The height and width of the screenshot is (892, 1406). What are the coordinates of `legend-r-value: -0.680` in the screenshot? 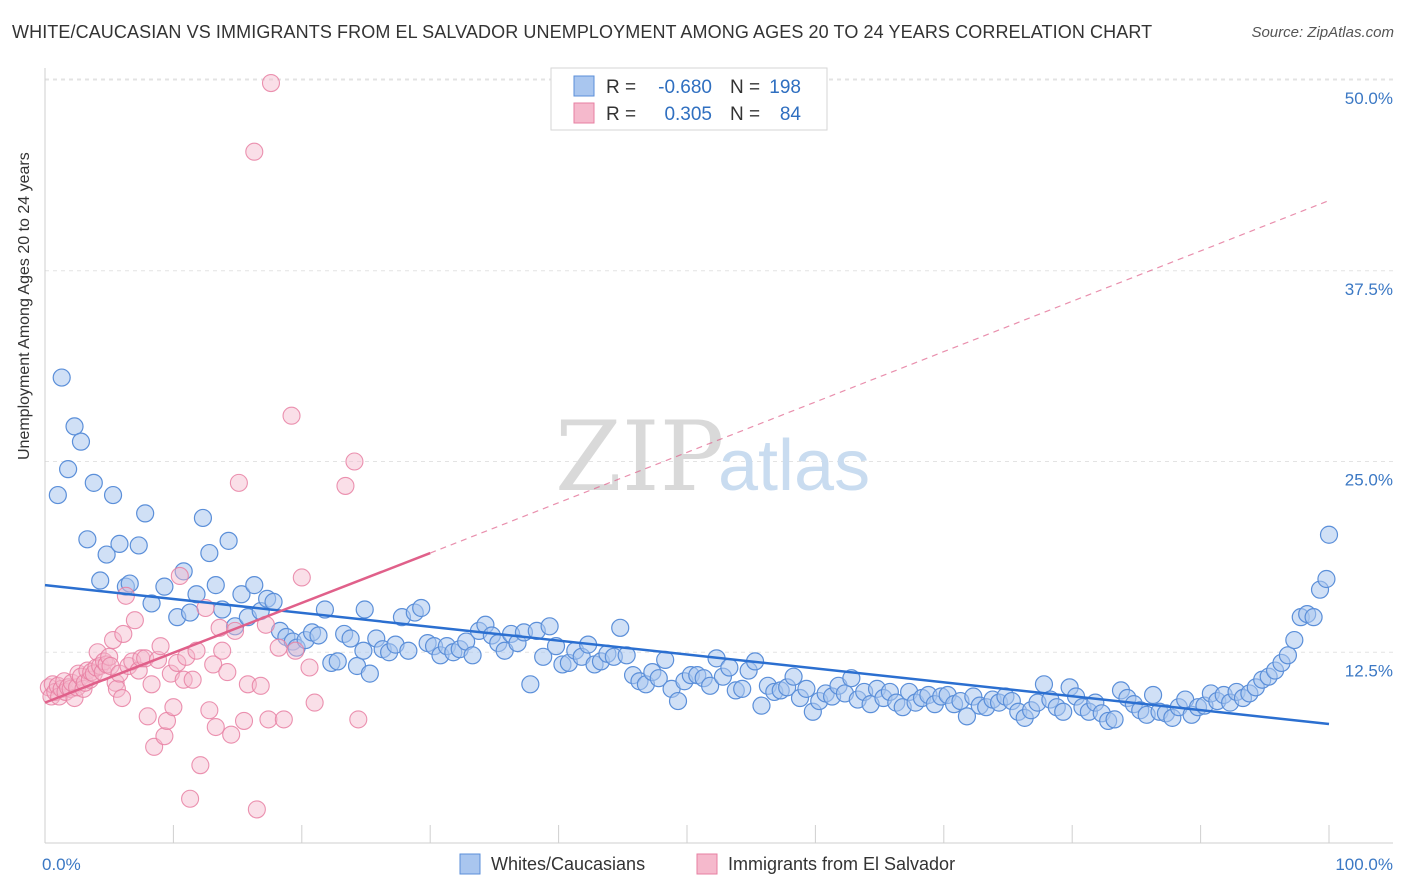 It's located at (685, 87).